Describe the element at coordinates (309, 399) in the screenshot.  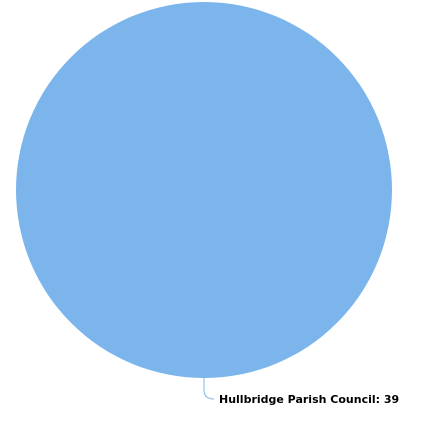
I see `slice-data-label: Hullbridge Parish Council: 39` at that location.